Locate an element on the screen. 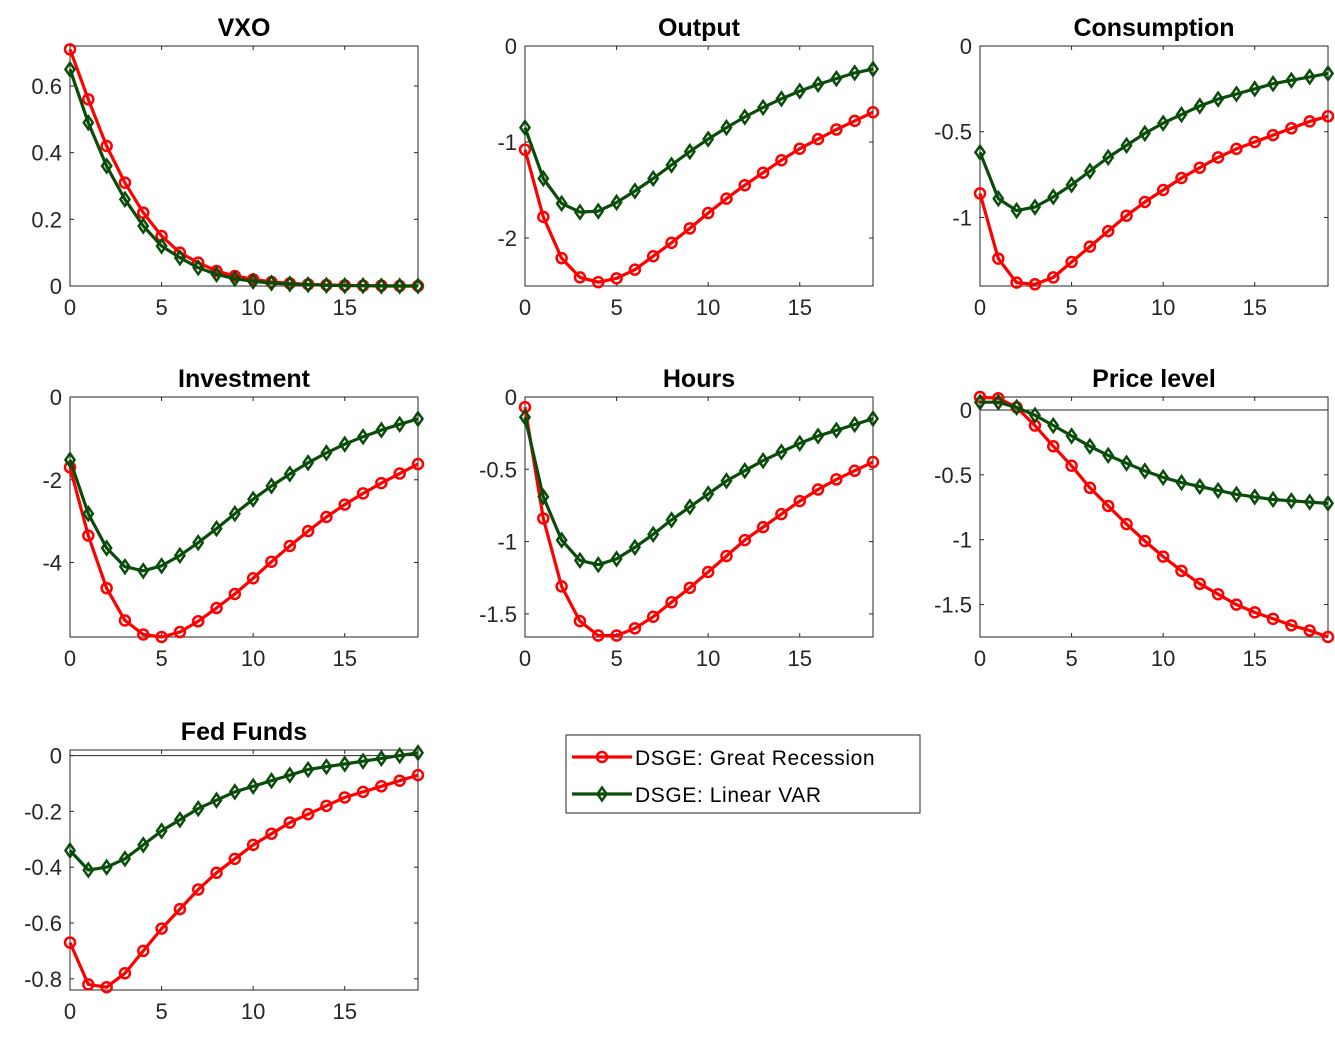 Image resolution: width=1335 pixels, height=1037 pixels. legend-label: DSGE: Great Recession is located at coordinates (755, 758).